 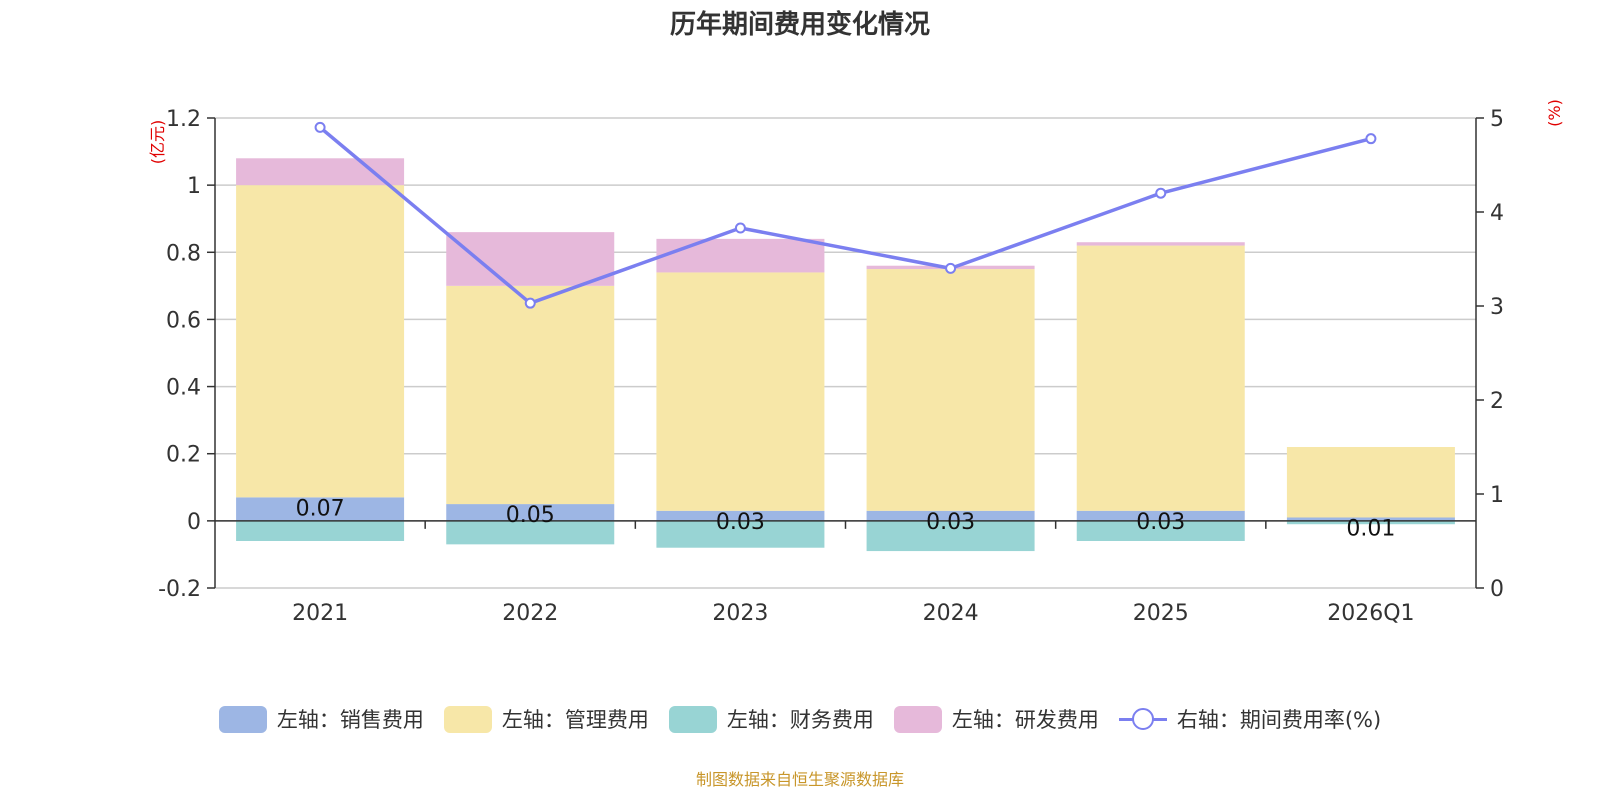 What do you see at coordinates (692, 719) in the screenshot?
I see `legend-swatch-finance` at bounding box center [692, 719].